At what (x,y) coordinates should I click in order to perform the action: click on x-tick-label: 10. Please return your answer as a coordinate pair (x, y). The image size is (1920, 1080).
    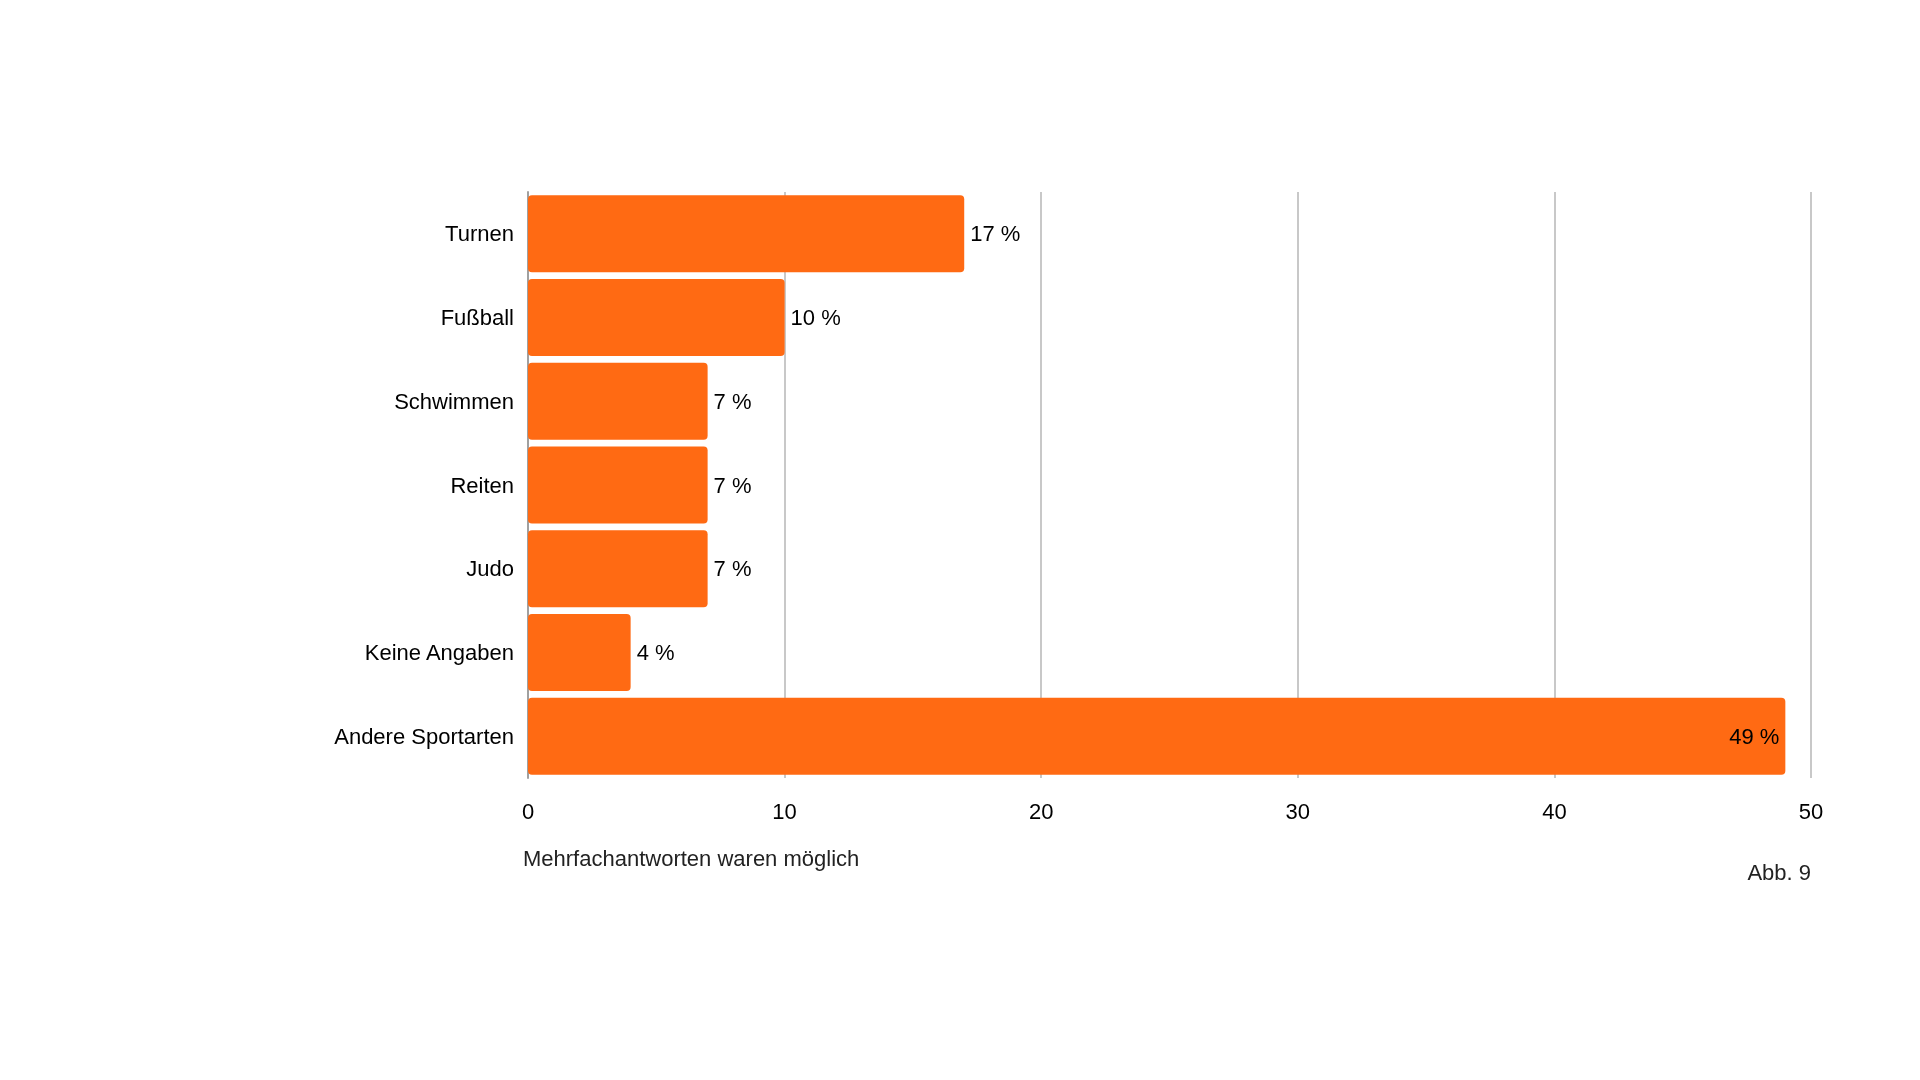
    Looking at the image, I should click on (784, 811).